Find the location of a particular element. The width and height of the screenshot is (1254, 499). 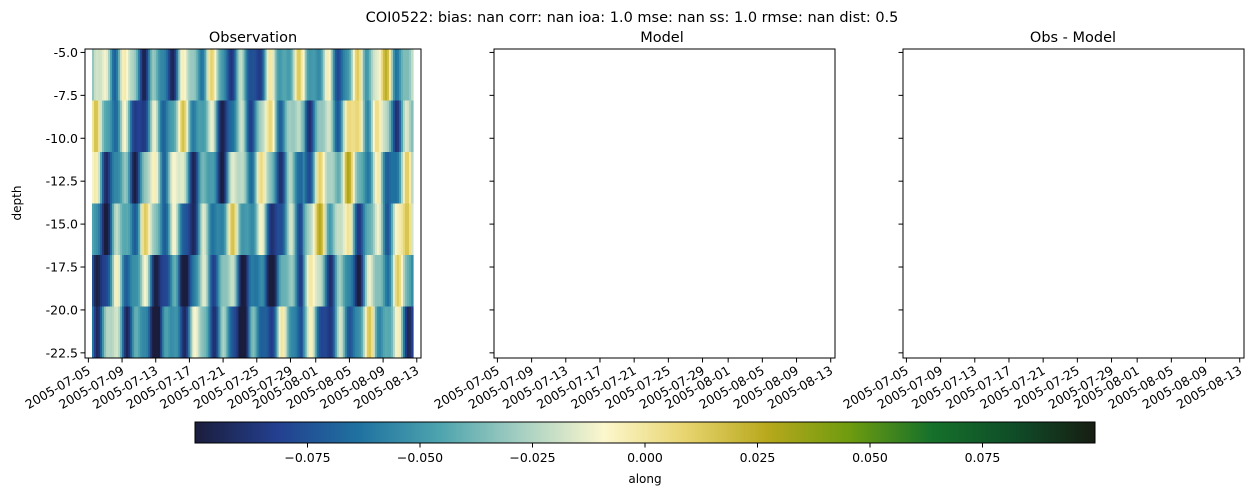

y-tick-label: -15.0 is located at coordinates (62, 224).